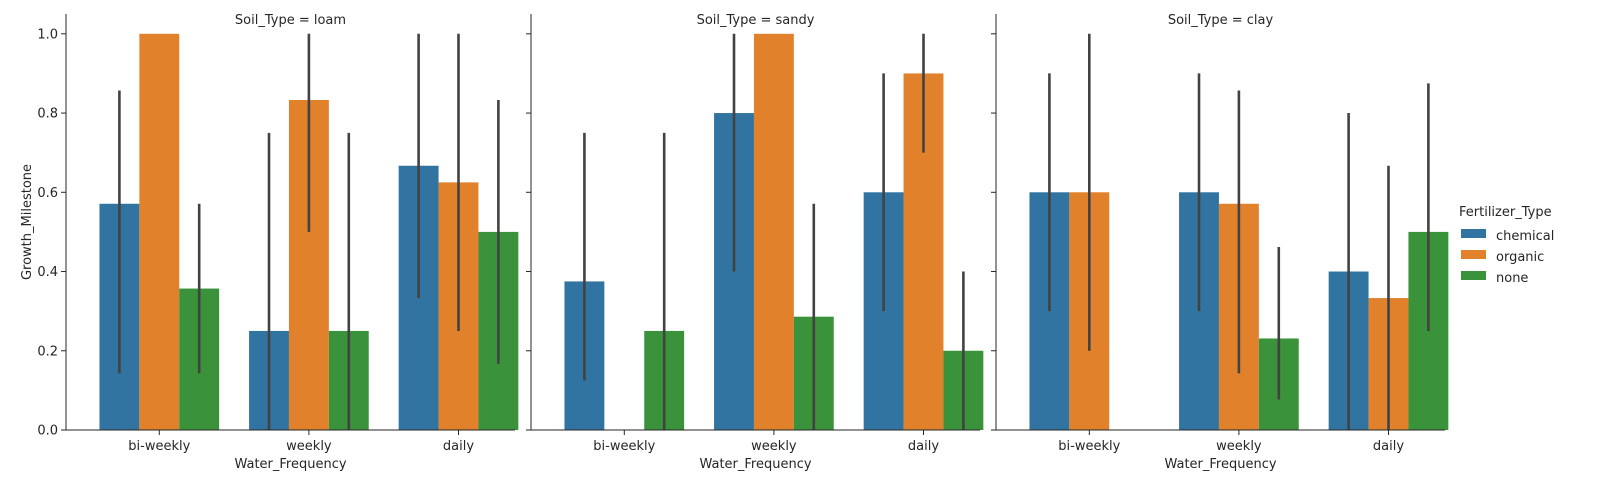  I want to click on y-tick-label: 0.4, so click(47, 272).